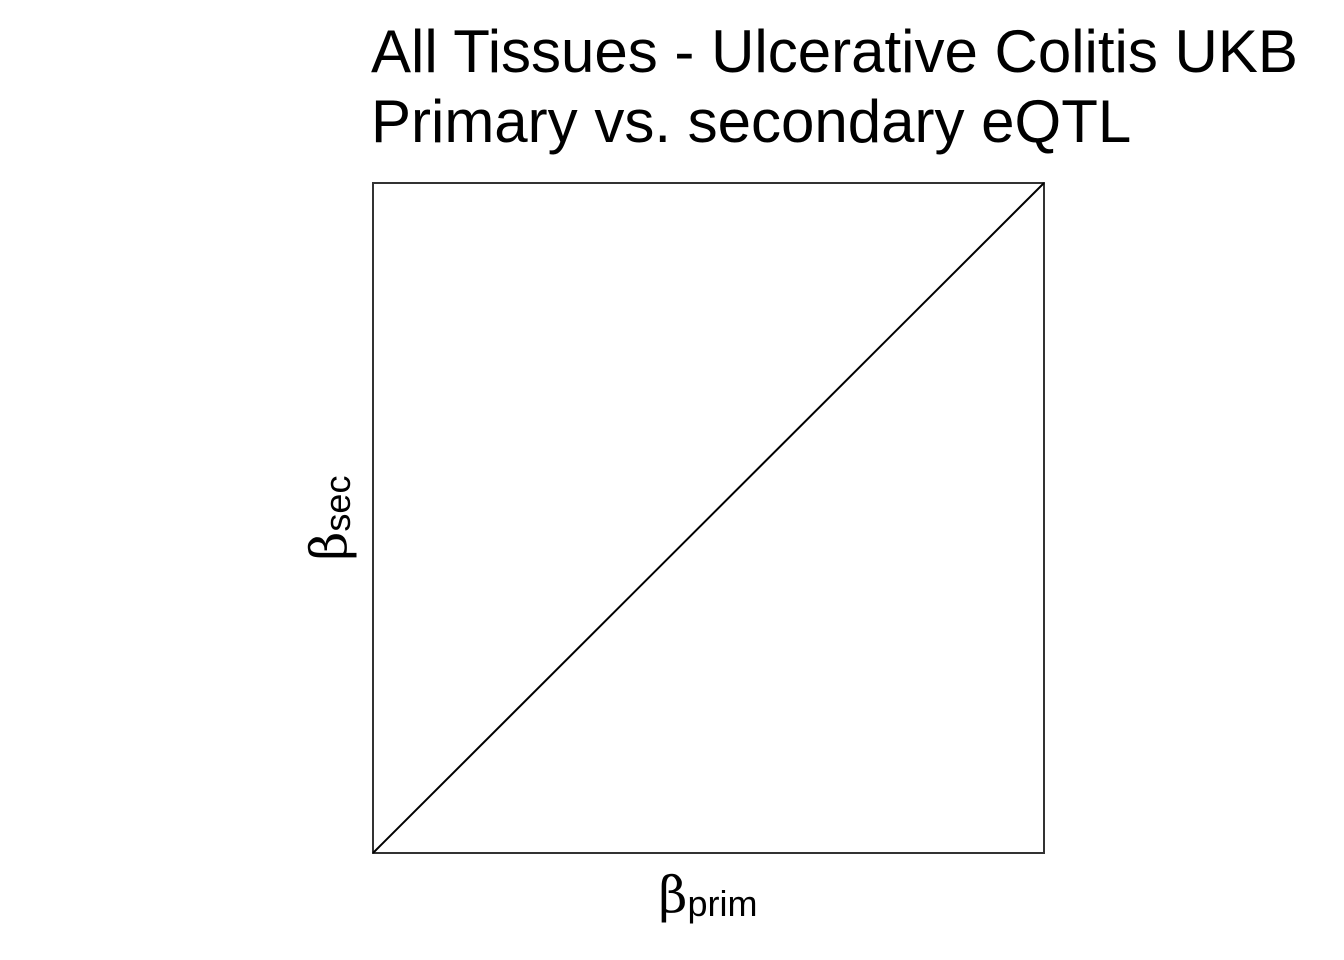 This screenshot has width=1344, height=960. Describe the element at coordinates (834, 51) in the screenshot. I see `chart-title-line-1: All Tissues - Ulcerative Colitis UKB` at that location.